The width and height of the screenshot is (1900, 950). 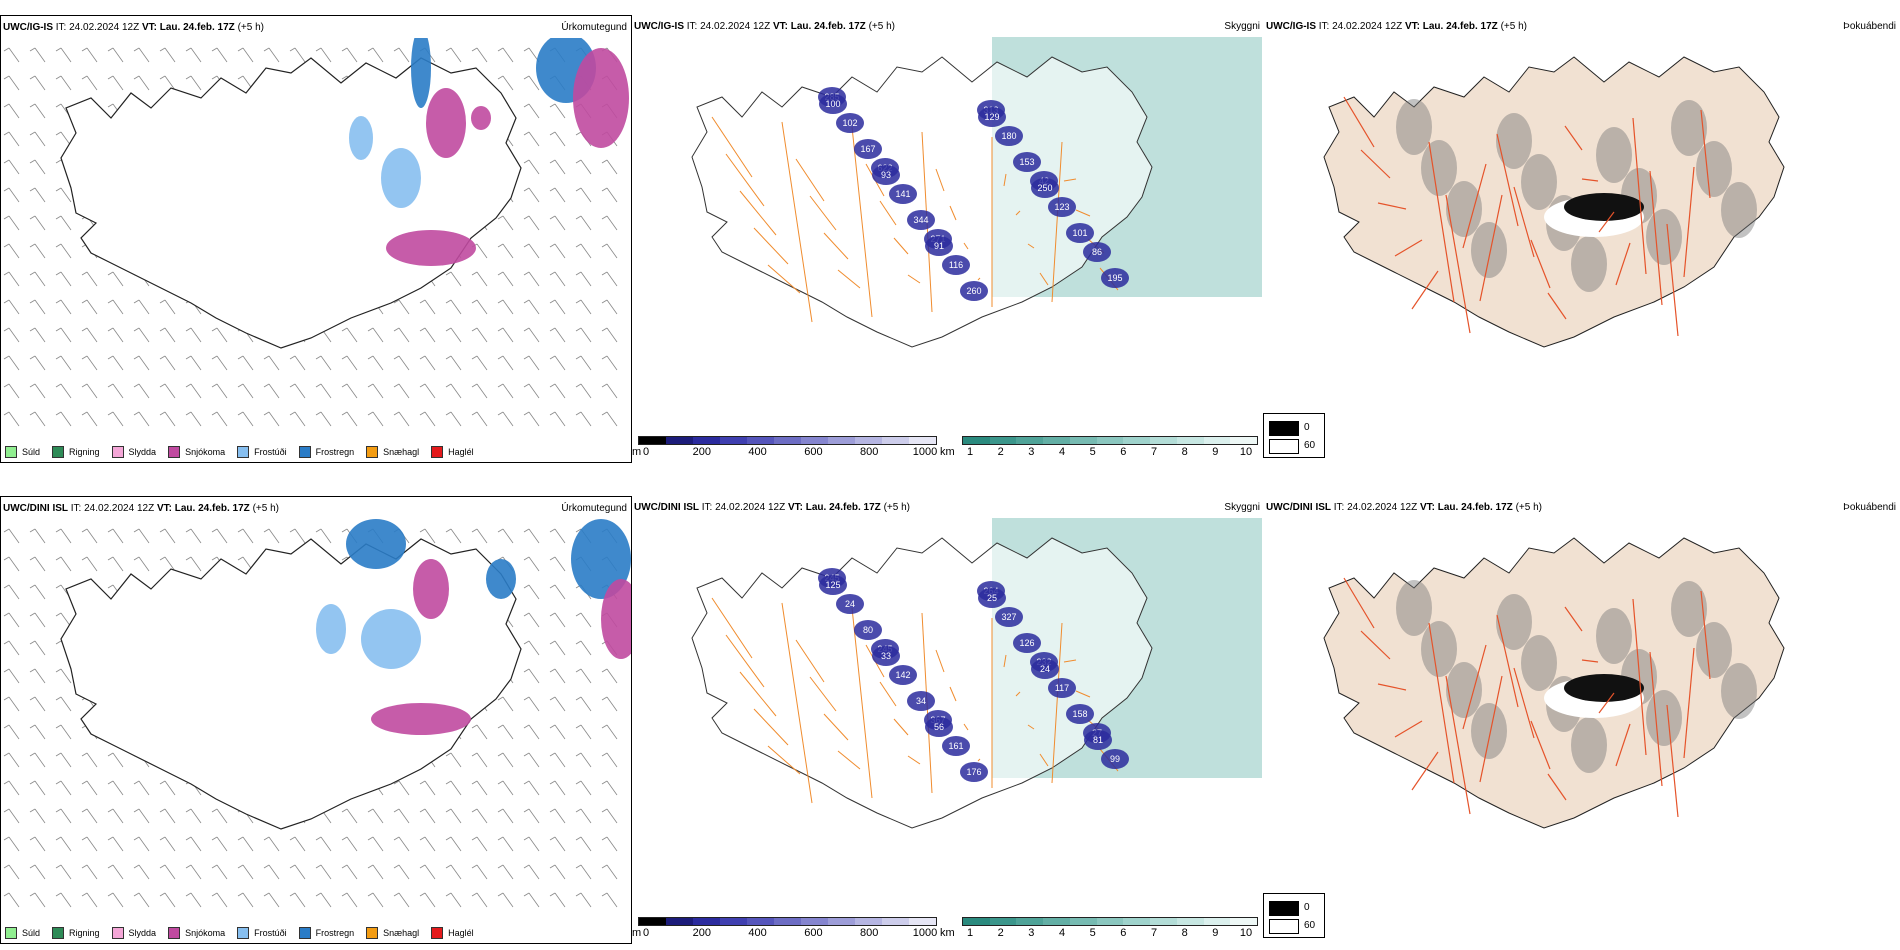 What do you see at coordinates (886, 656) in the screenshot?
I see `cloud-base-value: 33` at bounding box center [886, 656].